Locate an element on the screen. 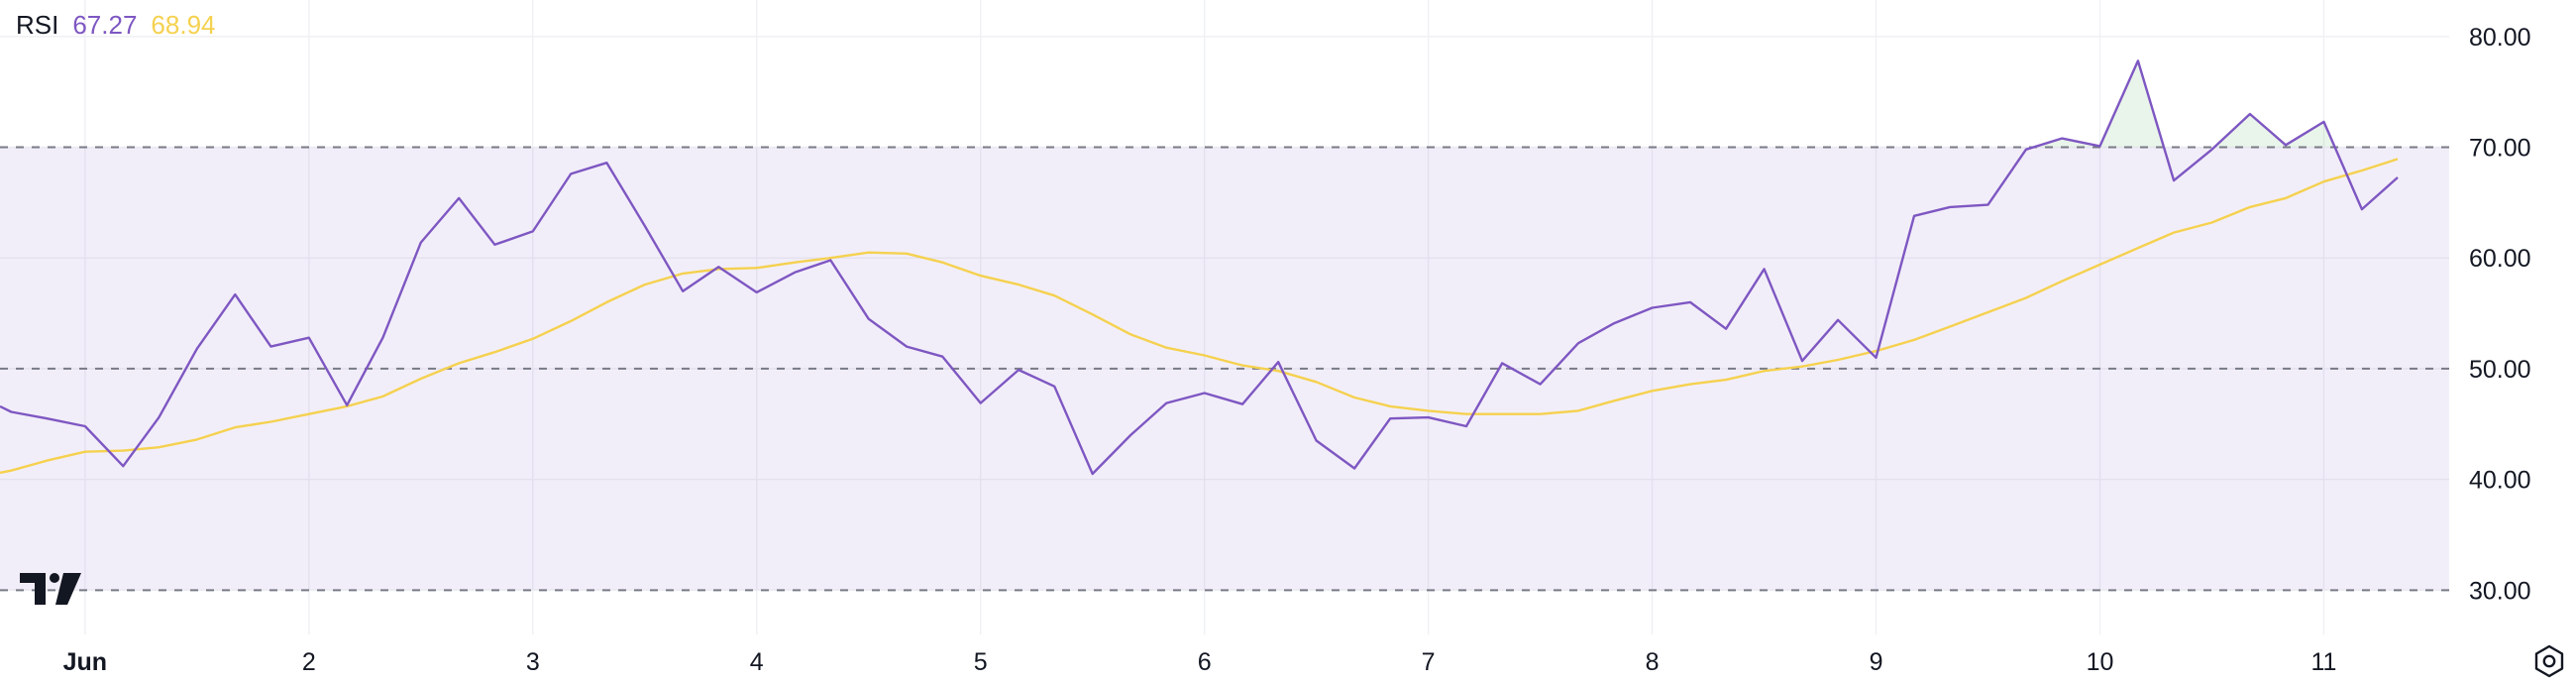 Image resolution: width=2576 pixels, height=684 pixels. x-tick-label: 9 is located at coordinates (1876, 662).